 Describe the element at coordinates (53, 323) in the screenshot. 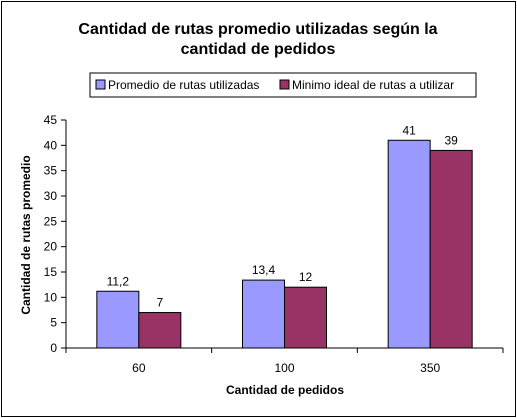

I see `y-tick-label: 5` at that location.